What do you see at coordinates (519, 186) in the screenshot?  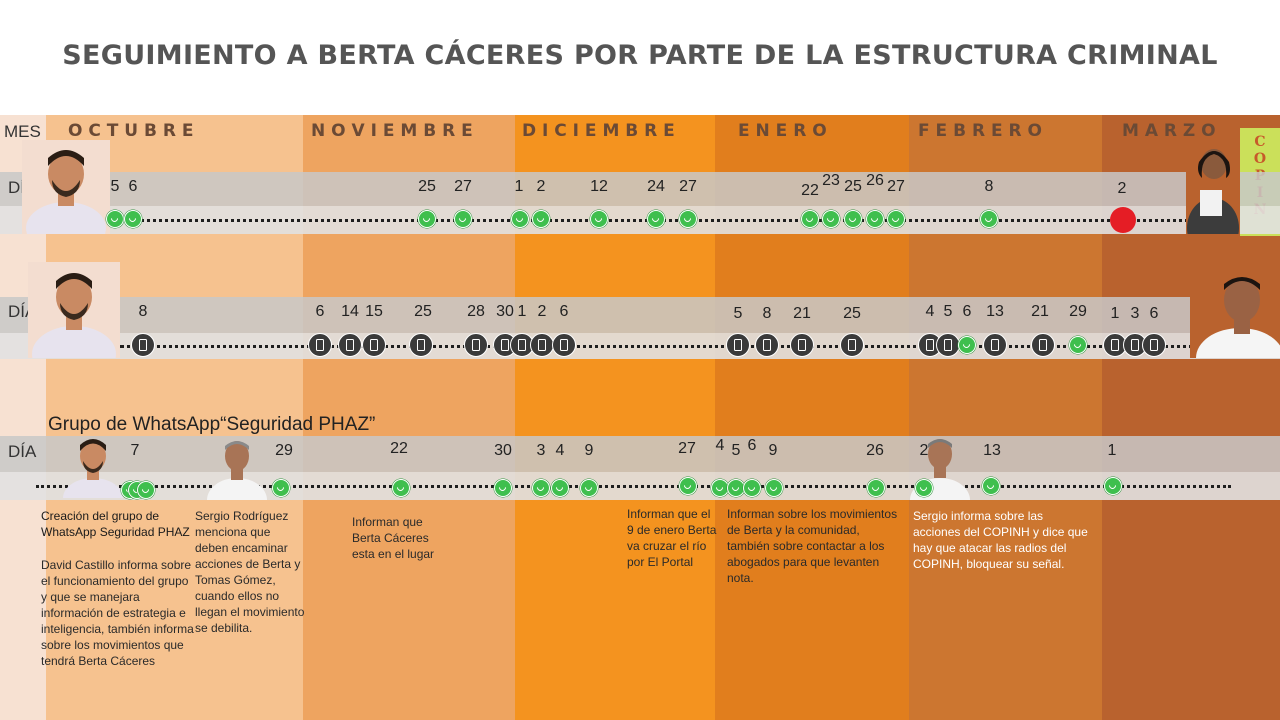 I see `row1-day: 1` at bounding box center [519, 186].